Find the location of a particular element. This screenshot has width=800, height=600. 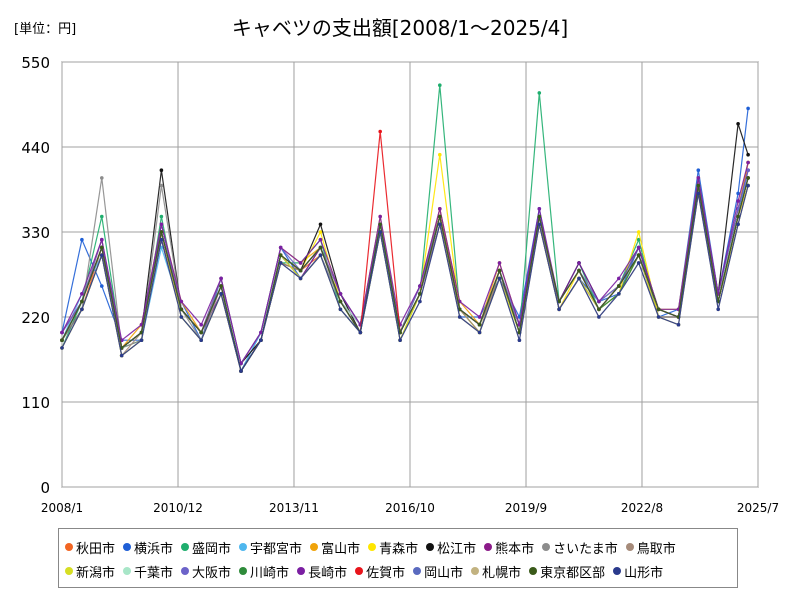

legend-item: 山形市 is located at coordinates (638, 571).